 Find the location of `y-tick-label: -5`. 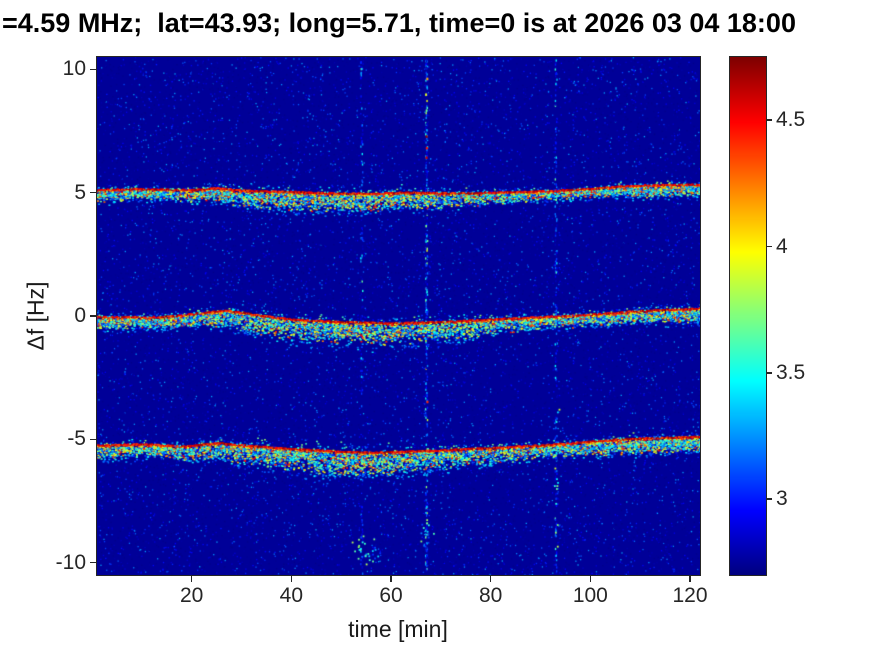

y-tick-label: -5 is located at coordinates (76, 439).